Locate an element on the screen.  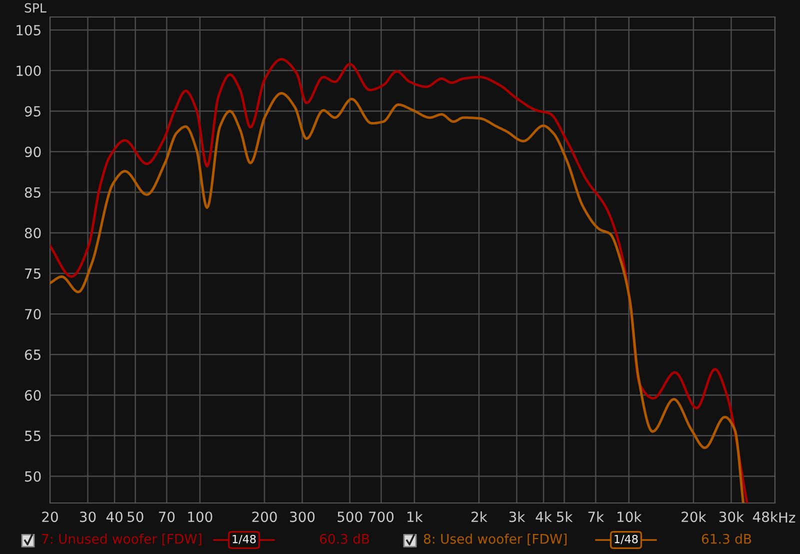
y-tick-label: 65 is located at coordinates (32, 354).